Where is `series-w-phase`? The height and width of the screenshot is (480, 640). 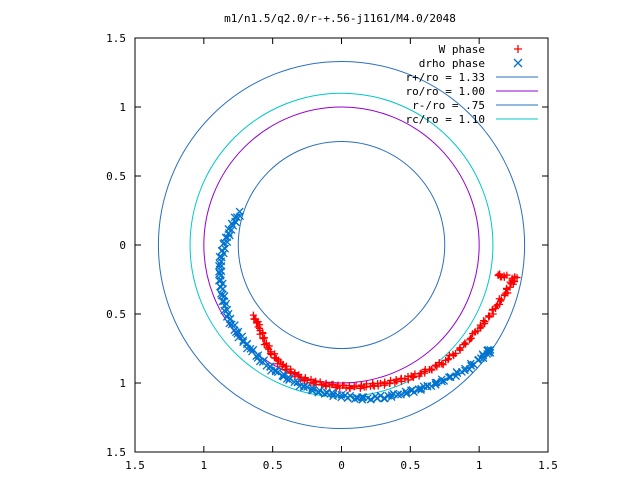
series-w-phase is located at coordinates (385, 331).